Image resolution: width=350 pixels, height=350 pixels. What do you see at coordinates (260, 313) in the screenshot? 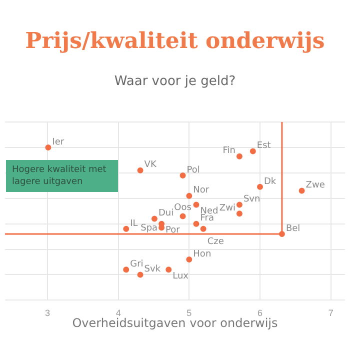
I see `x-tick-label: 6` at bounding box center [260, 313].